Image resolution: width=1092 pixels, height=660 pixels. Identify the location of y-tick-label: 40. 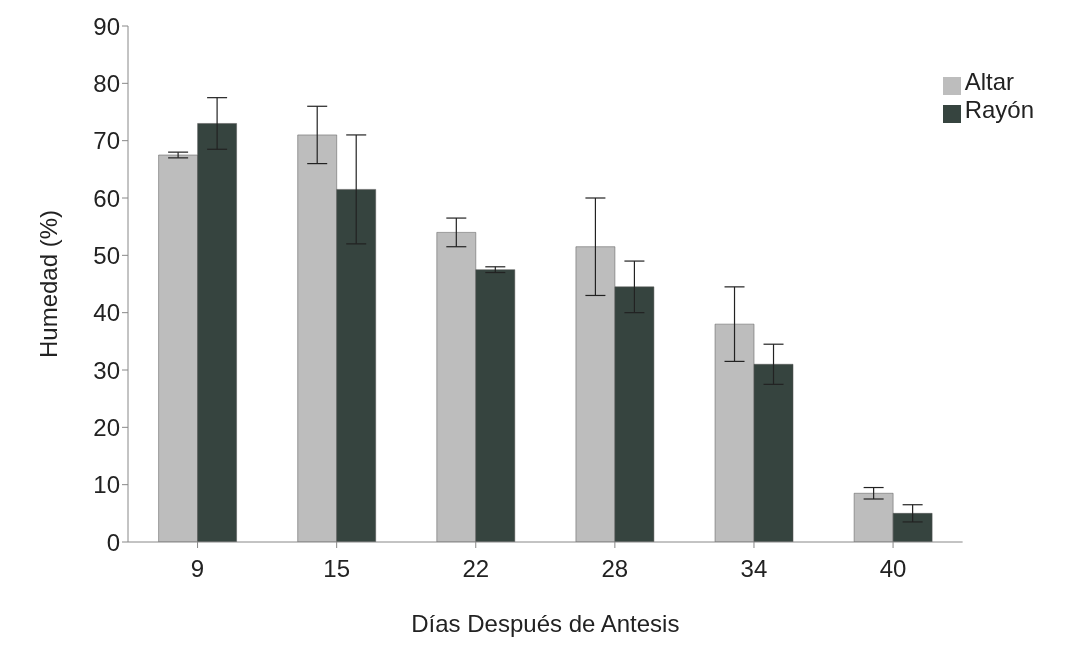
(106, 313).